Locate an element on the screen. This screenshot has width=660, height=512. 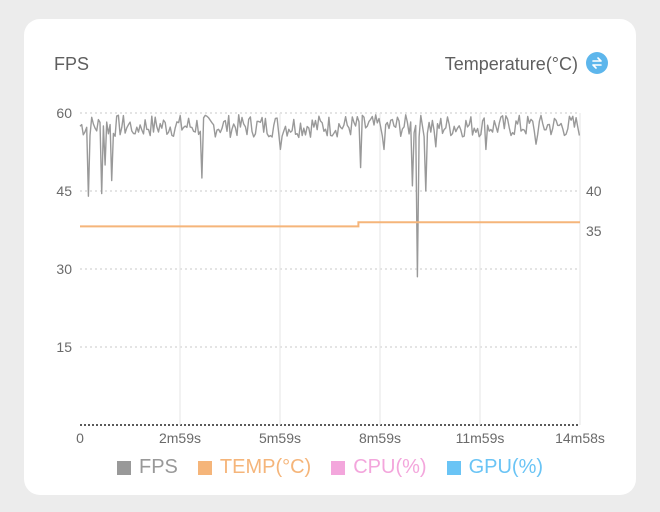
legend-item-cpu: CPU(%) is located at coordinates (379, 467).